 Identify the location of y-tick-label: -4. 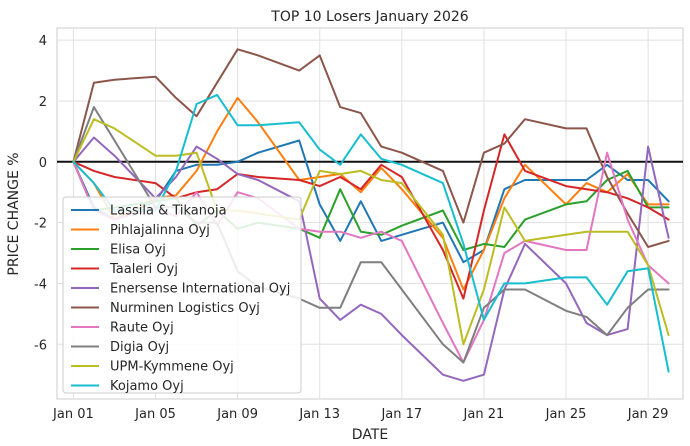
(40, 284).